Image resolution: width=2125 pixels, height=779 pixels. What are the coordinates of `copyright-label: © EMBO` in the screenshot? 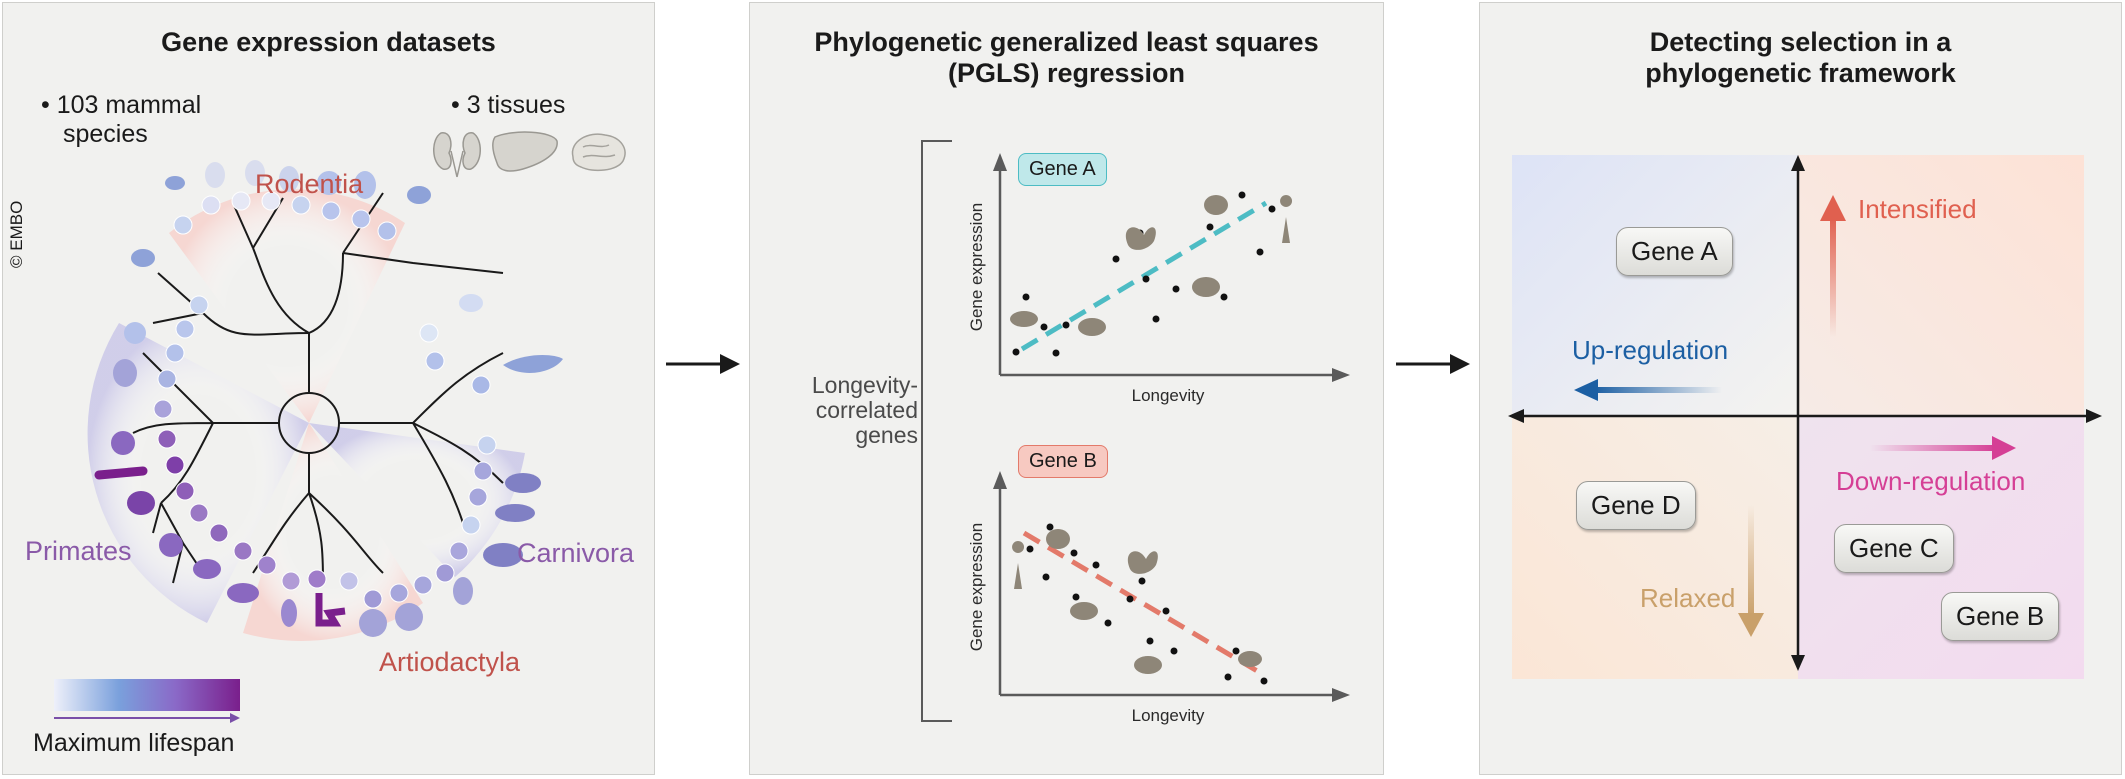 It's located at (16, 234).